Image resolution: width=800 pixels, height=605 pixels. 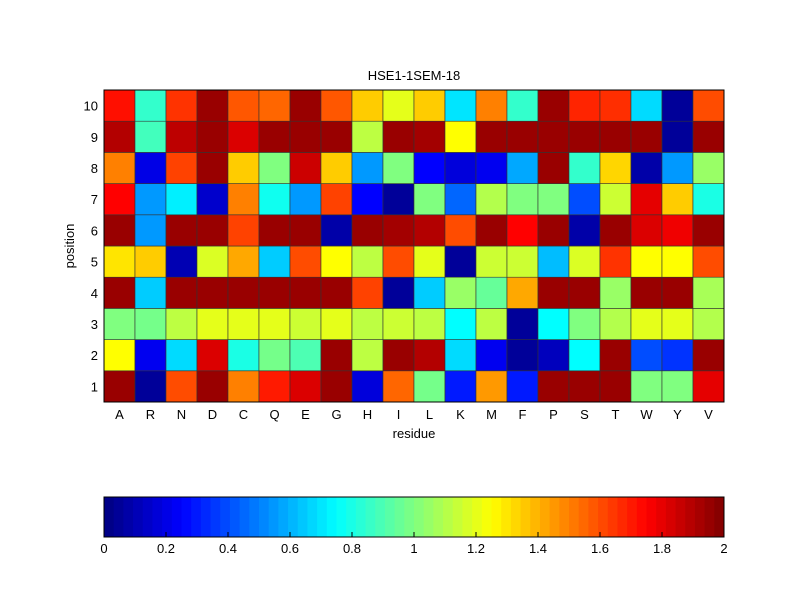 What do you see at coordinates (708, 414) in the screenshot?
I see `x-tick-label: V` at bounding box center [708, 414].